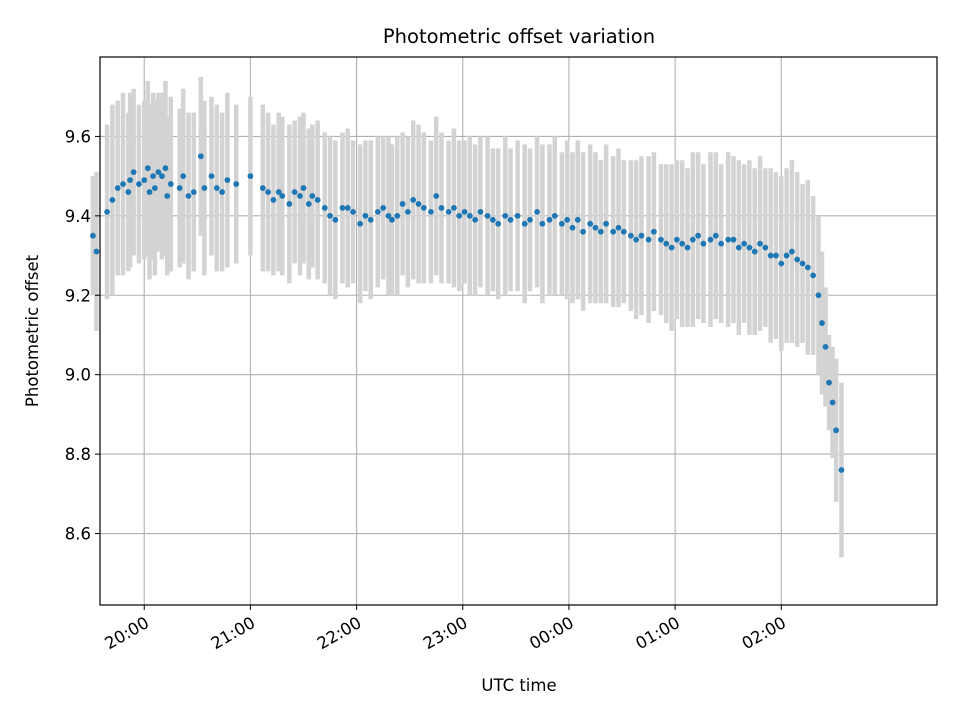 Image resolution: width=960 pixels, height=720 pixels. Describe the element at coordinates (78, 136) in the screenshot. I see `y-tick-label: 9.6` at that location.